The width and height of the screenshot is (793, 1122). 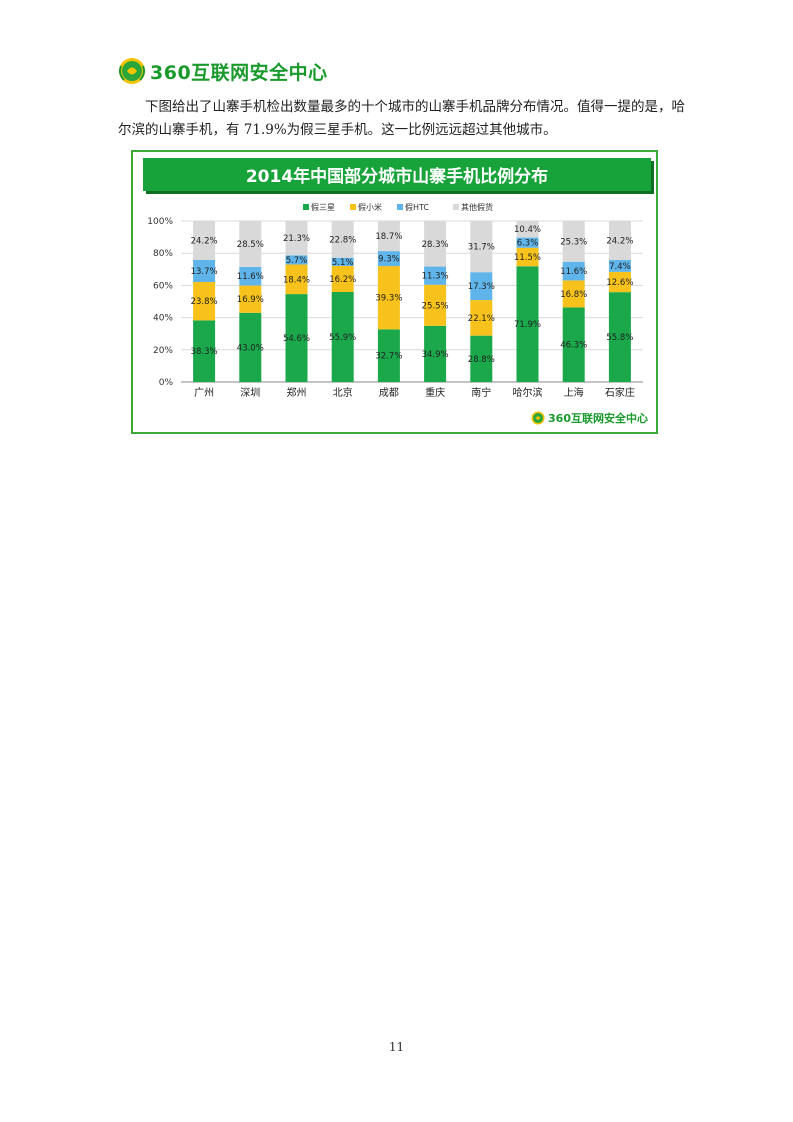 I want to click on page-header: 360互联网安全中心, so click(x=223, y=71).